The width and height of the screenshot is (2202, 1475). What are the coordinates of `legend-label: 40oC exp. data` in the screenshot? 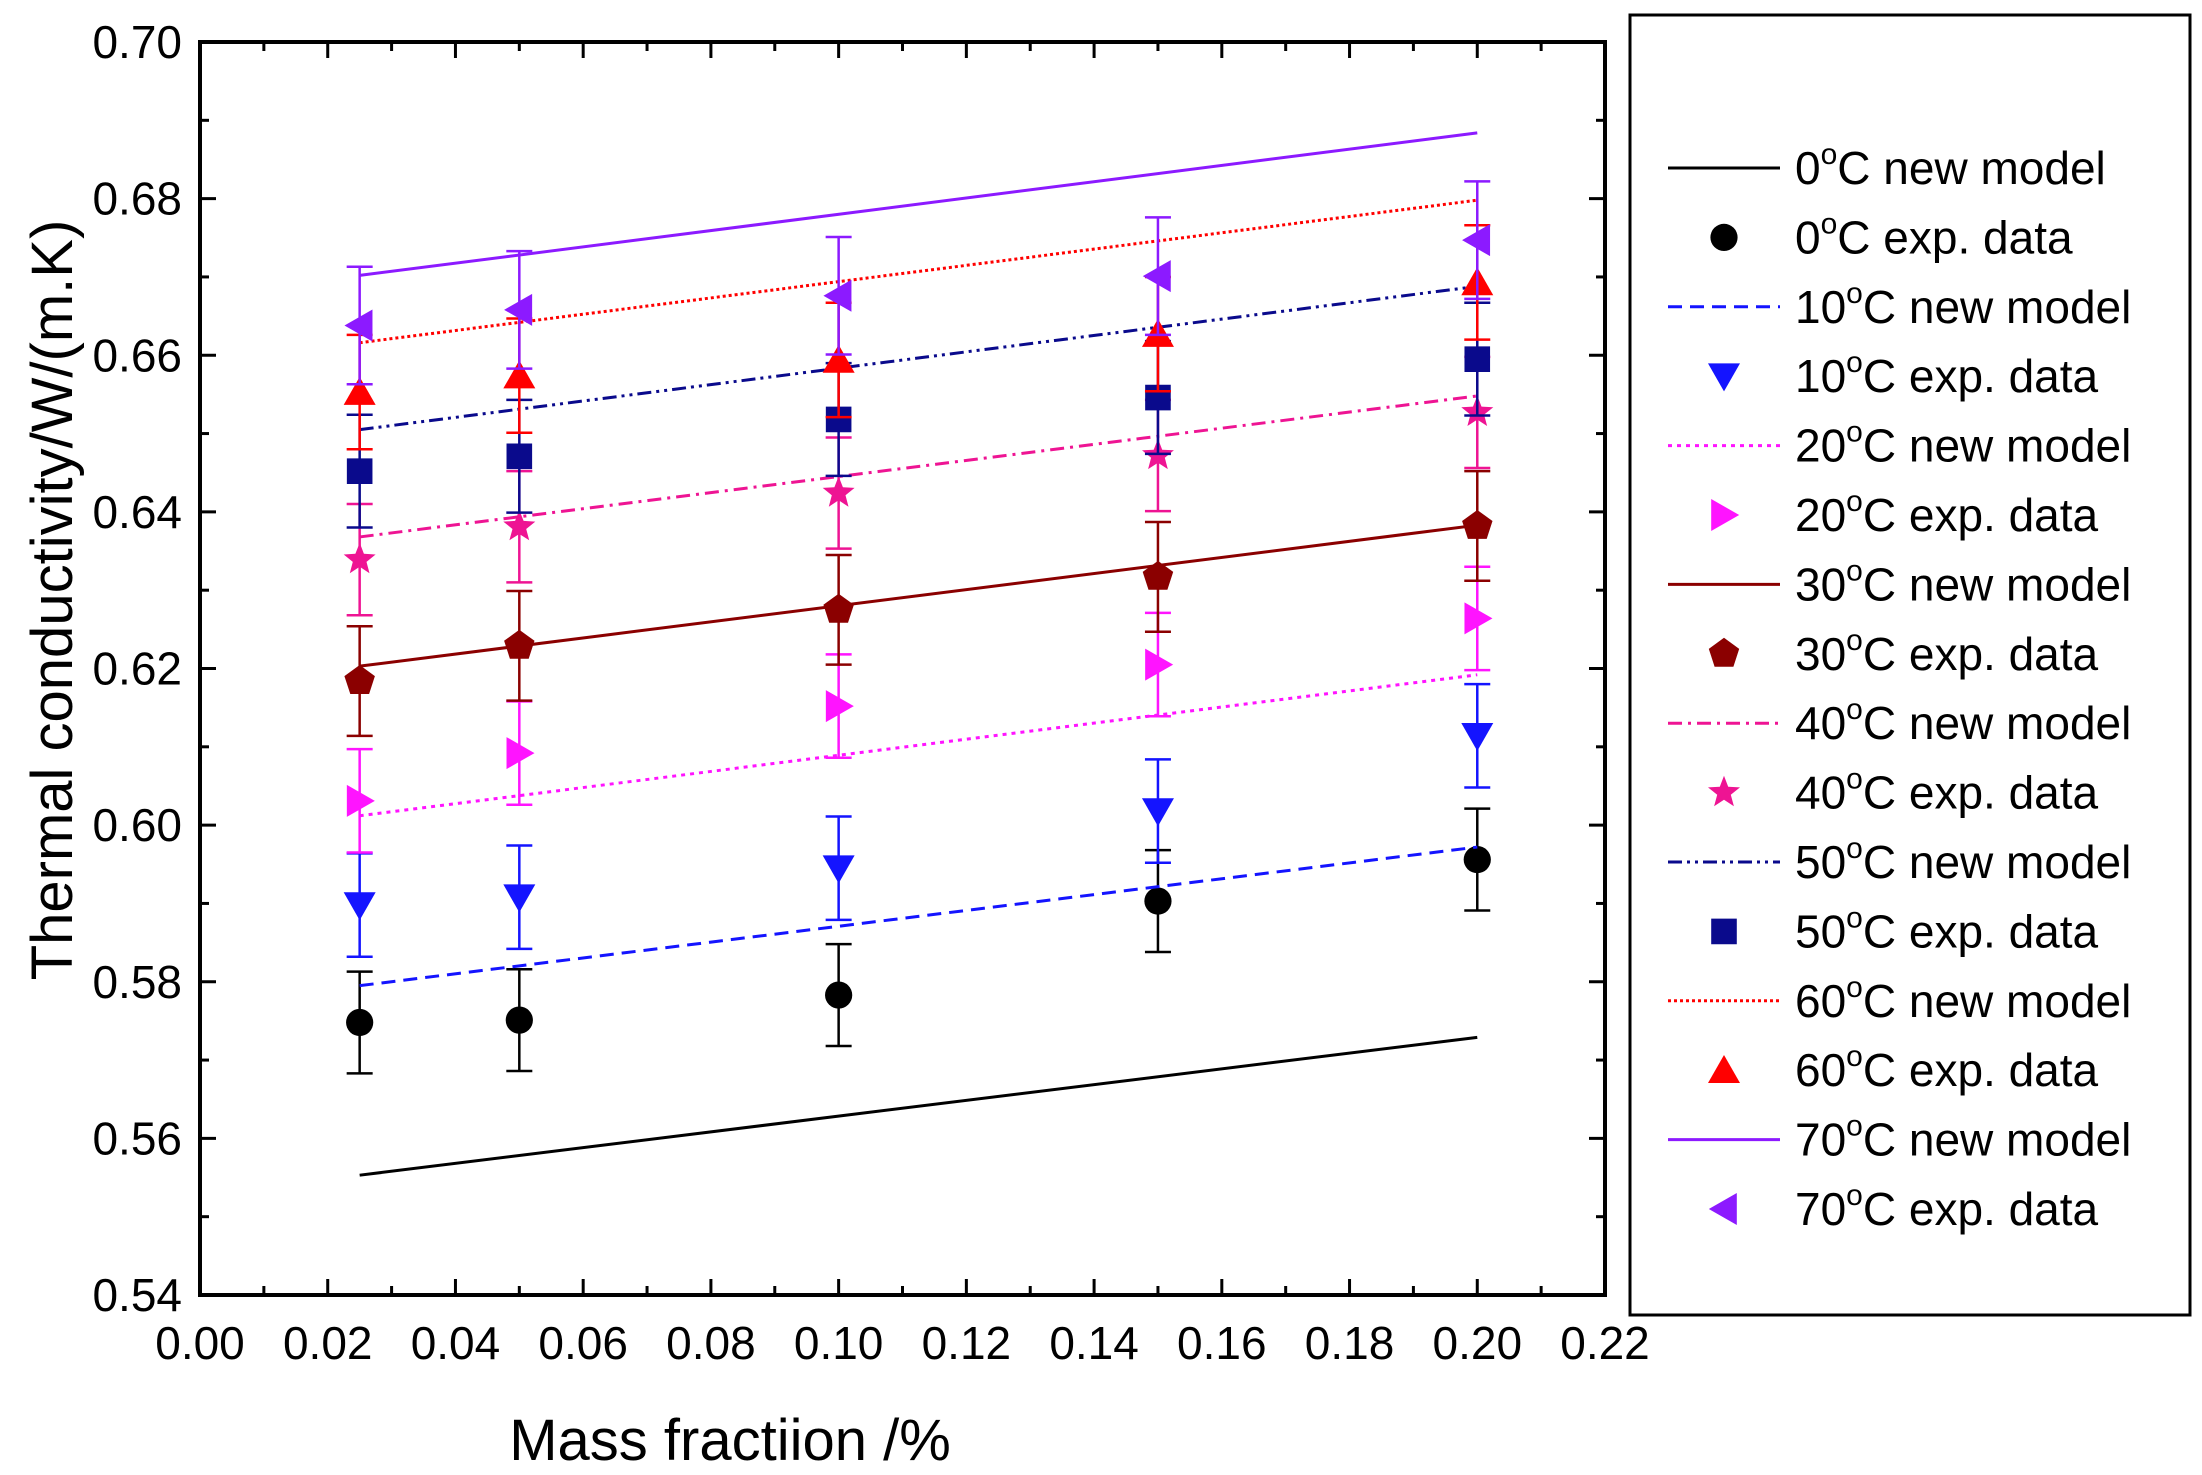 It's located at (1947, 791).